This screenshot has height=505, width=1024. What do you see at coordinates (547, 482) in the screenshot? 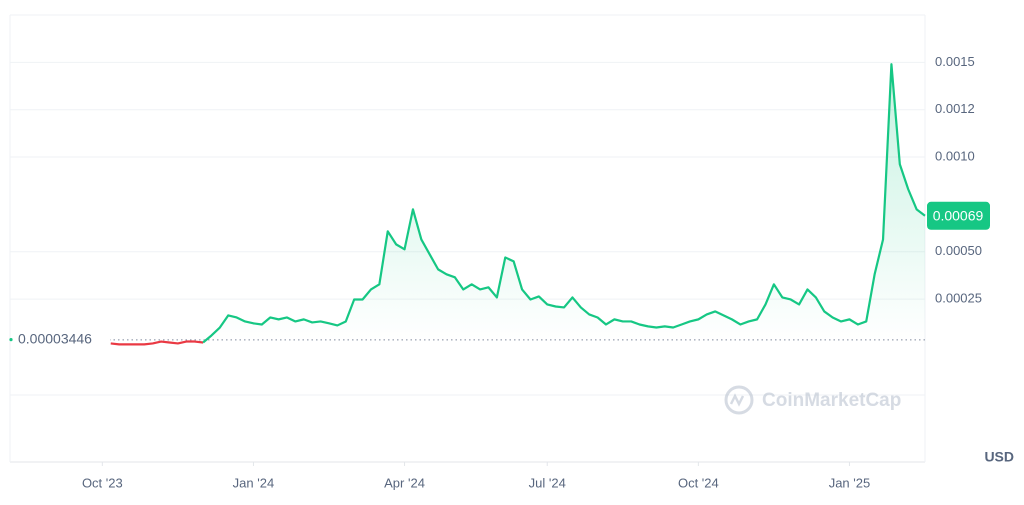
I see `x-tick-label: Jul '24` at bounding box center [547, 482].